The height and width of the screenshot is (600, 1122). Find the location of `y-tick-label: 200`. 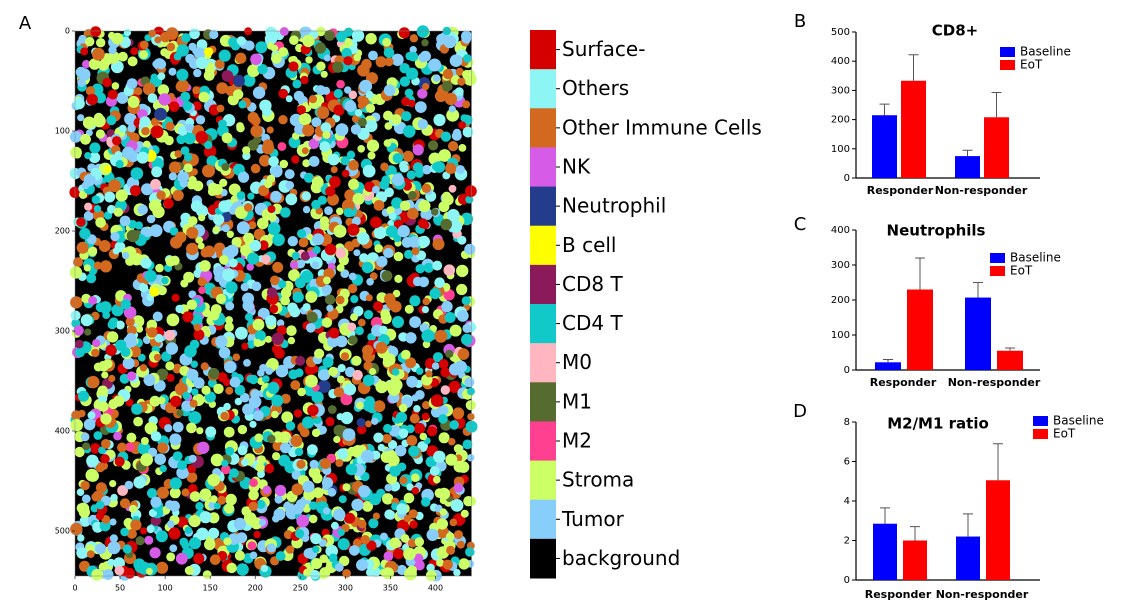

y-tick-label: 200 is located at coordinates (62, 231).